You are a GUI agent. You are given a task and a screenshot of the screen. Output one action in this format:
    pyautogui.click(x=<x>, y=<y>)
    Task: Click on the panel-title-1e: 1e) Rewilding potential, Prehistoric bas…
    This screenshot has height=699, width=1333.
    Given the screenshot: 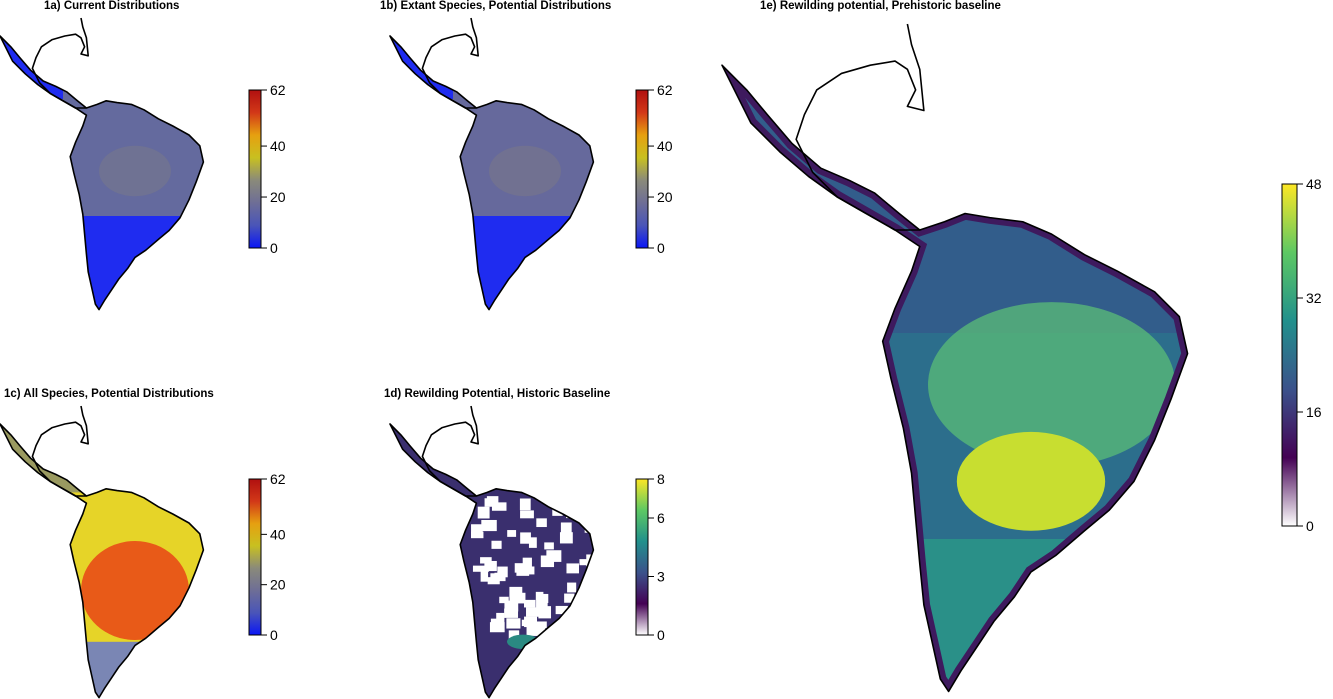 What is the action you would take?
    pyautogui.click(x=880, y=6)
    